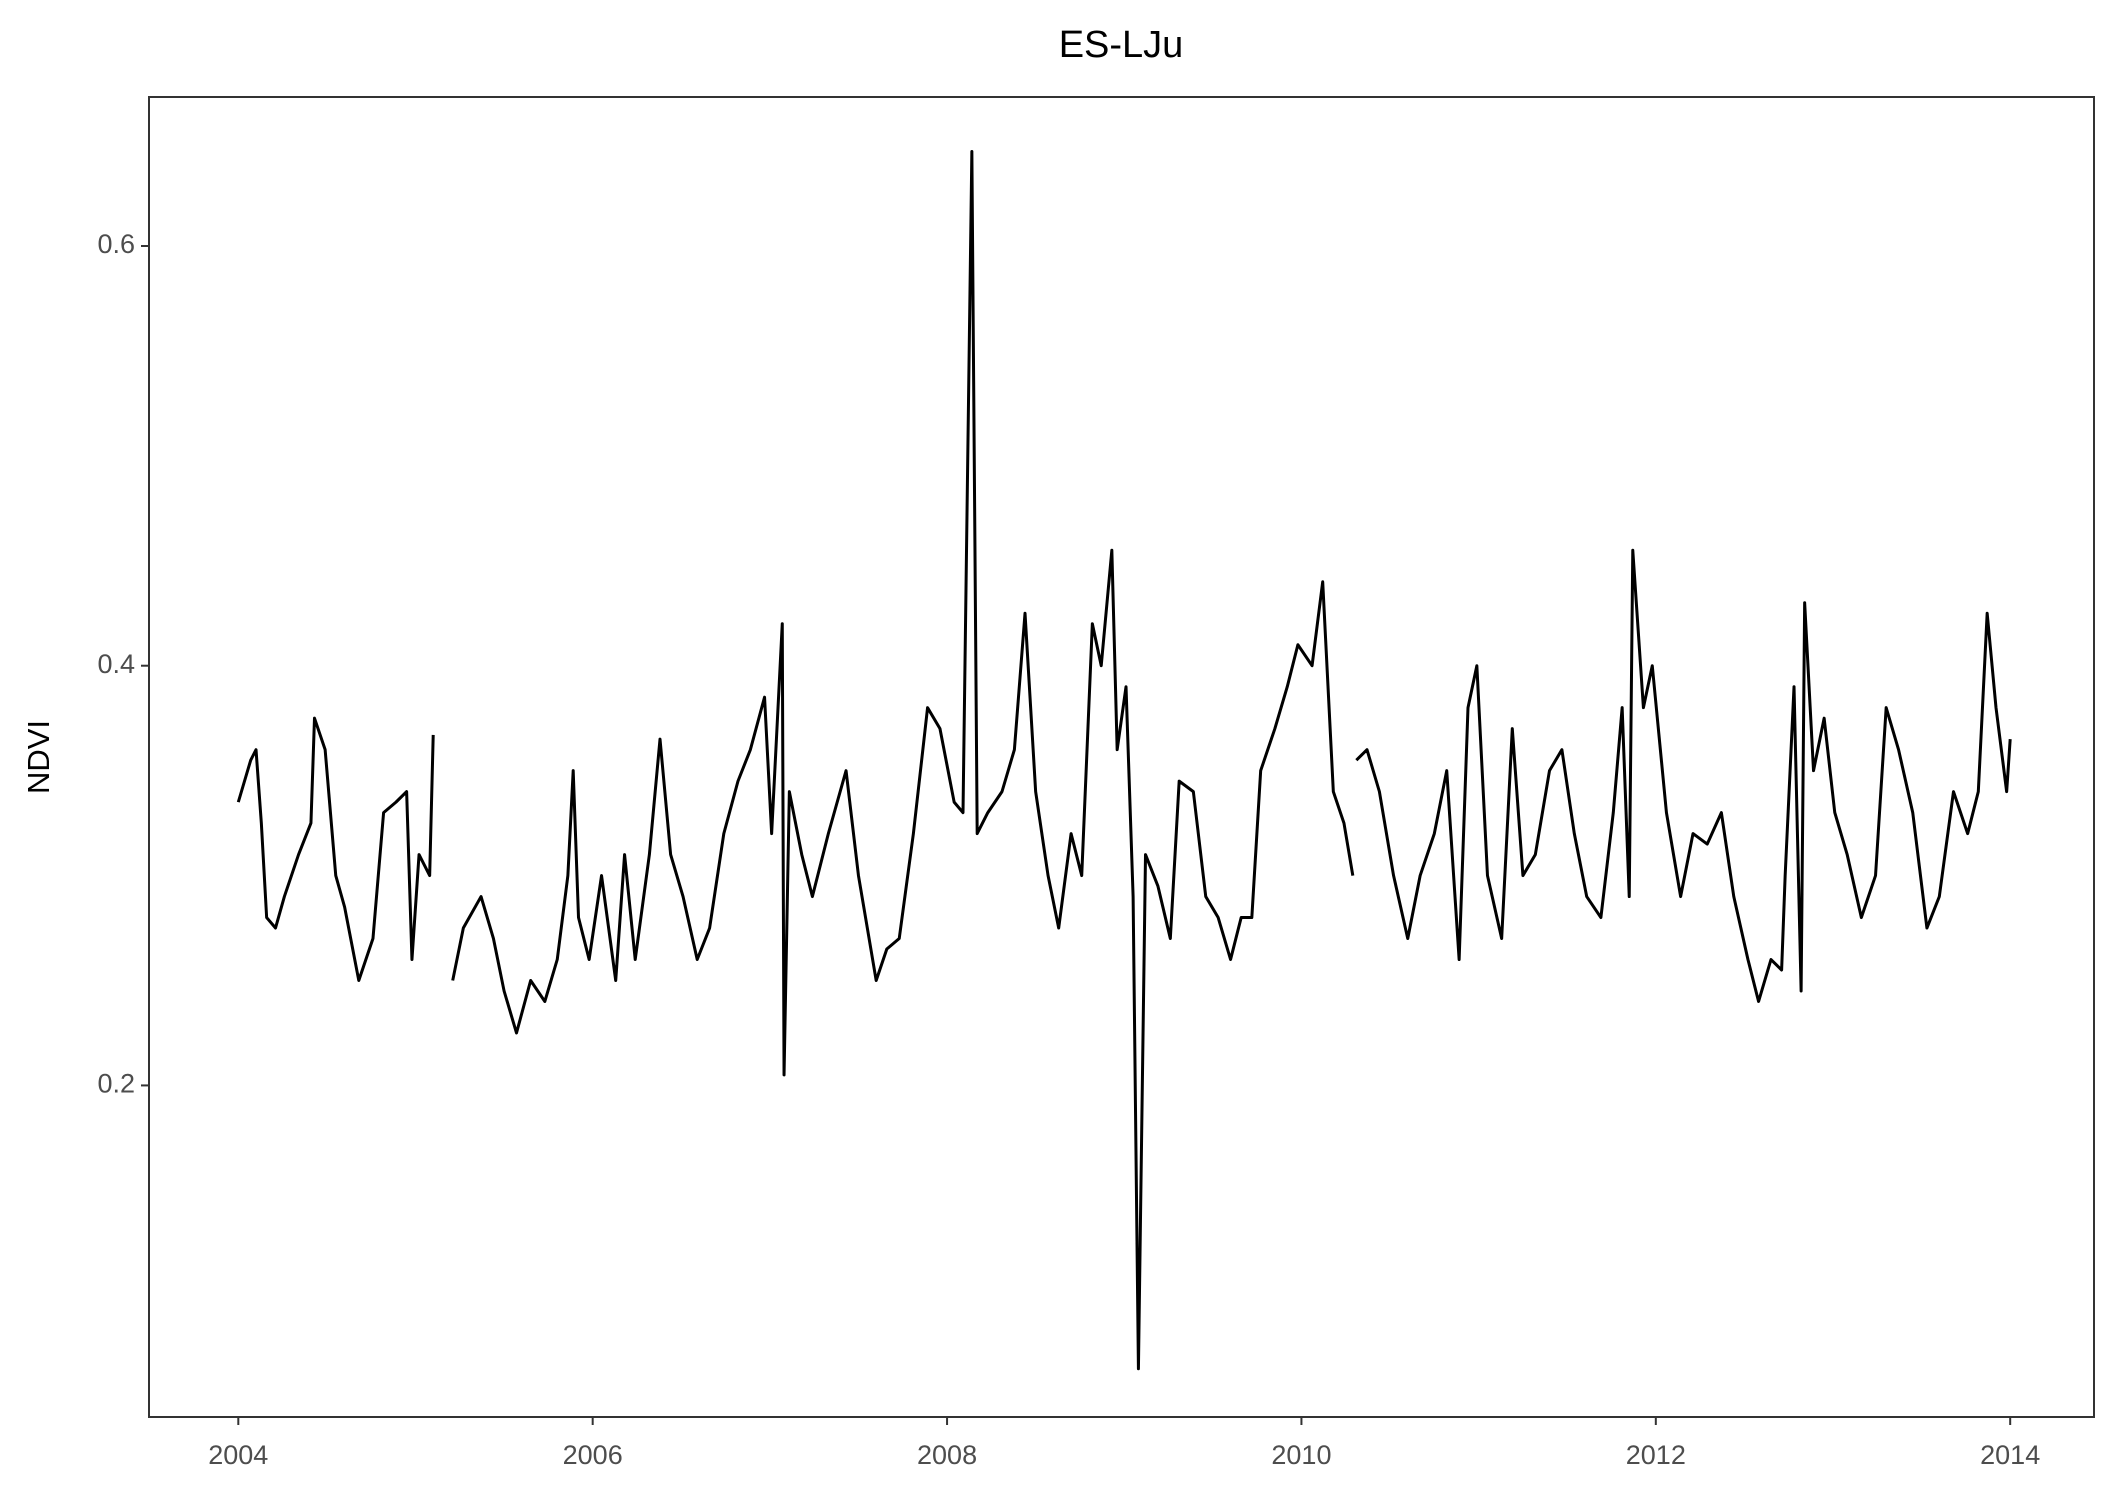 The width and height of the screenshot is (2115, 1493). Describe the element at coordinates (593, 1455) in the screenshot. I see `x-tick-label: 2006` at that location.